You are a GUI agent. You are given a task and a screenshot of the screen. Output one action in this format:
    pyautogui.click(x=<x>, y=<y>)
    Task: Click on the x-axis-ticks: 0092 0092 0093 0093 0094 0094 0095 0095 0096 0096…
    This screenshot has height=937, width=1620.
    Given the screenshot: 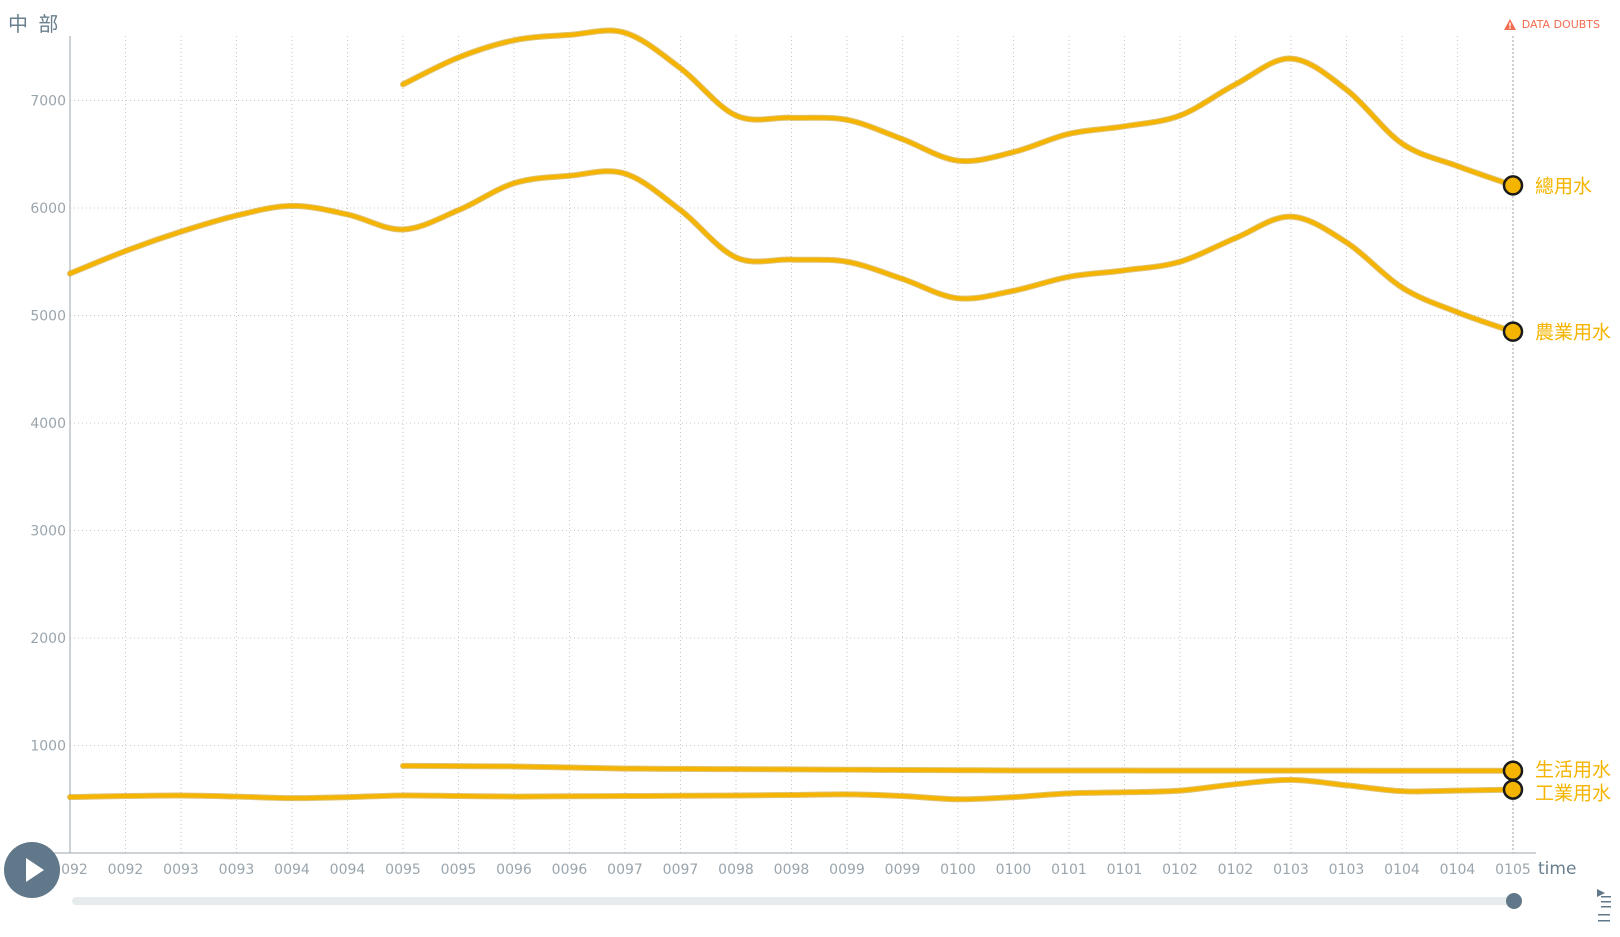 What is the action you would take?
    pyautogui.click(x=791, y=870)
    